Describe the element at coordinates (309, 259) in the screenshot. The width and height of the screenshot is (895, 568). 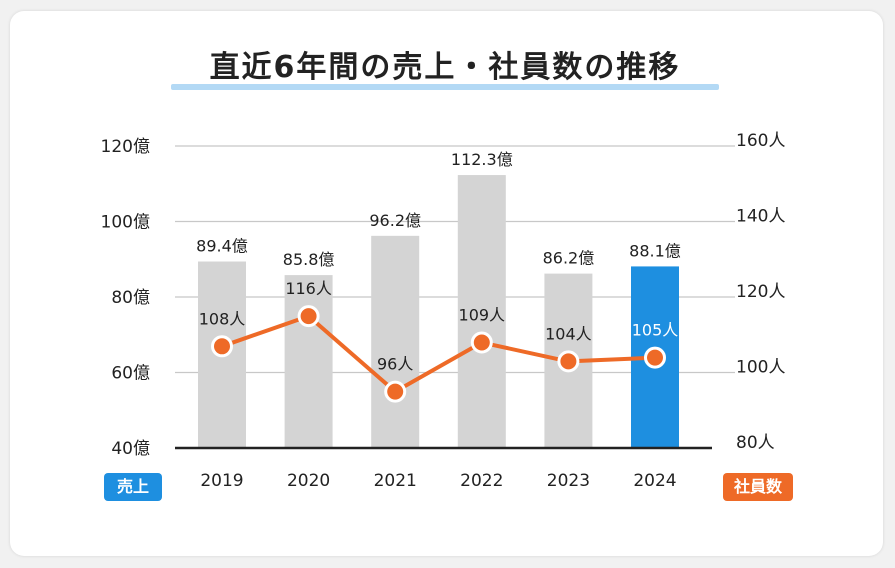
I see `bar-value-label: 85.8億` at that location.